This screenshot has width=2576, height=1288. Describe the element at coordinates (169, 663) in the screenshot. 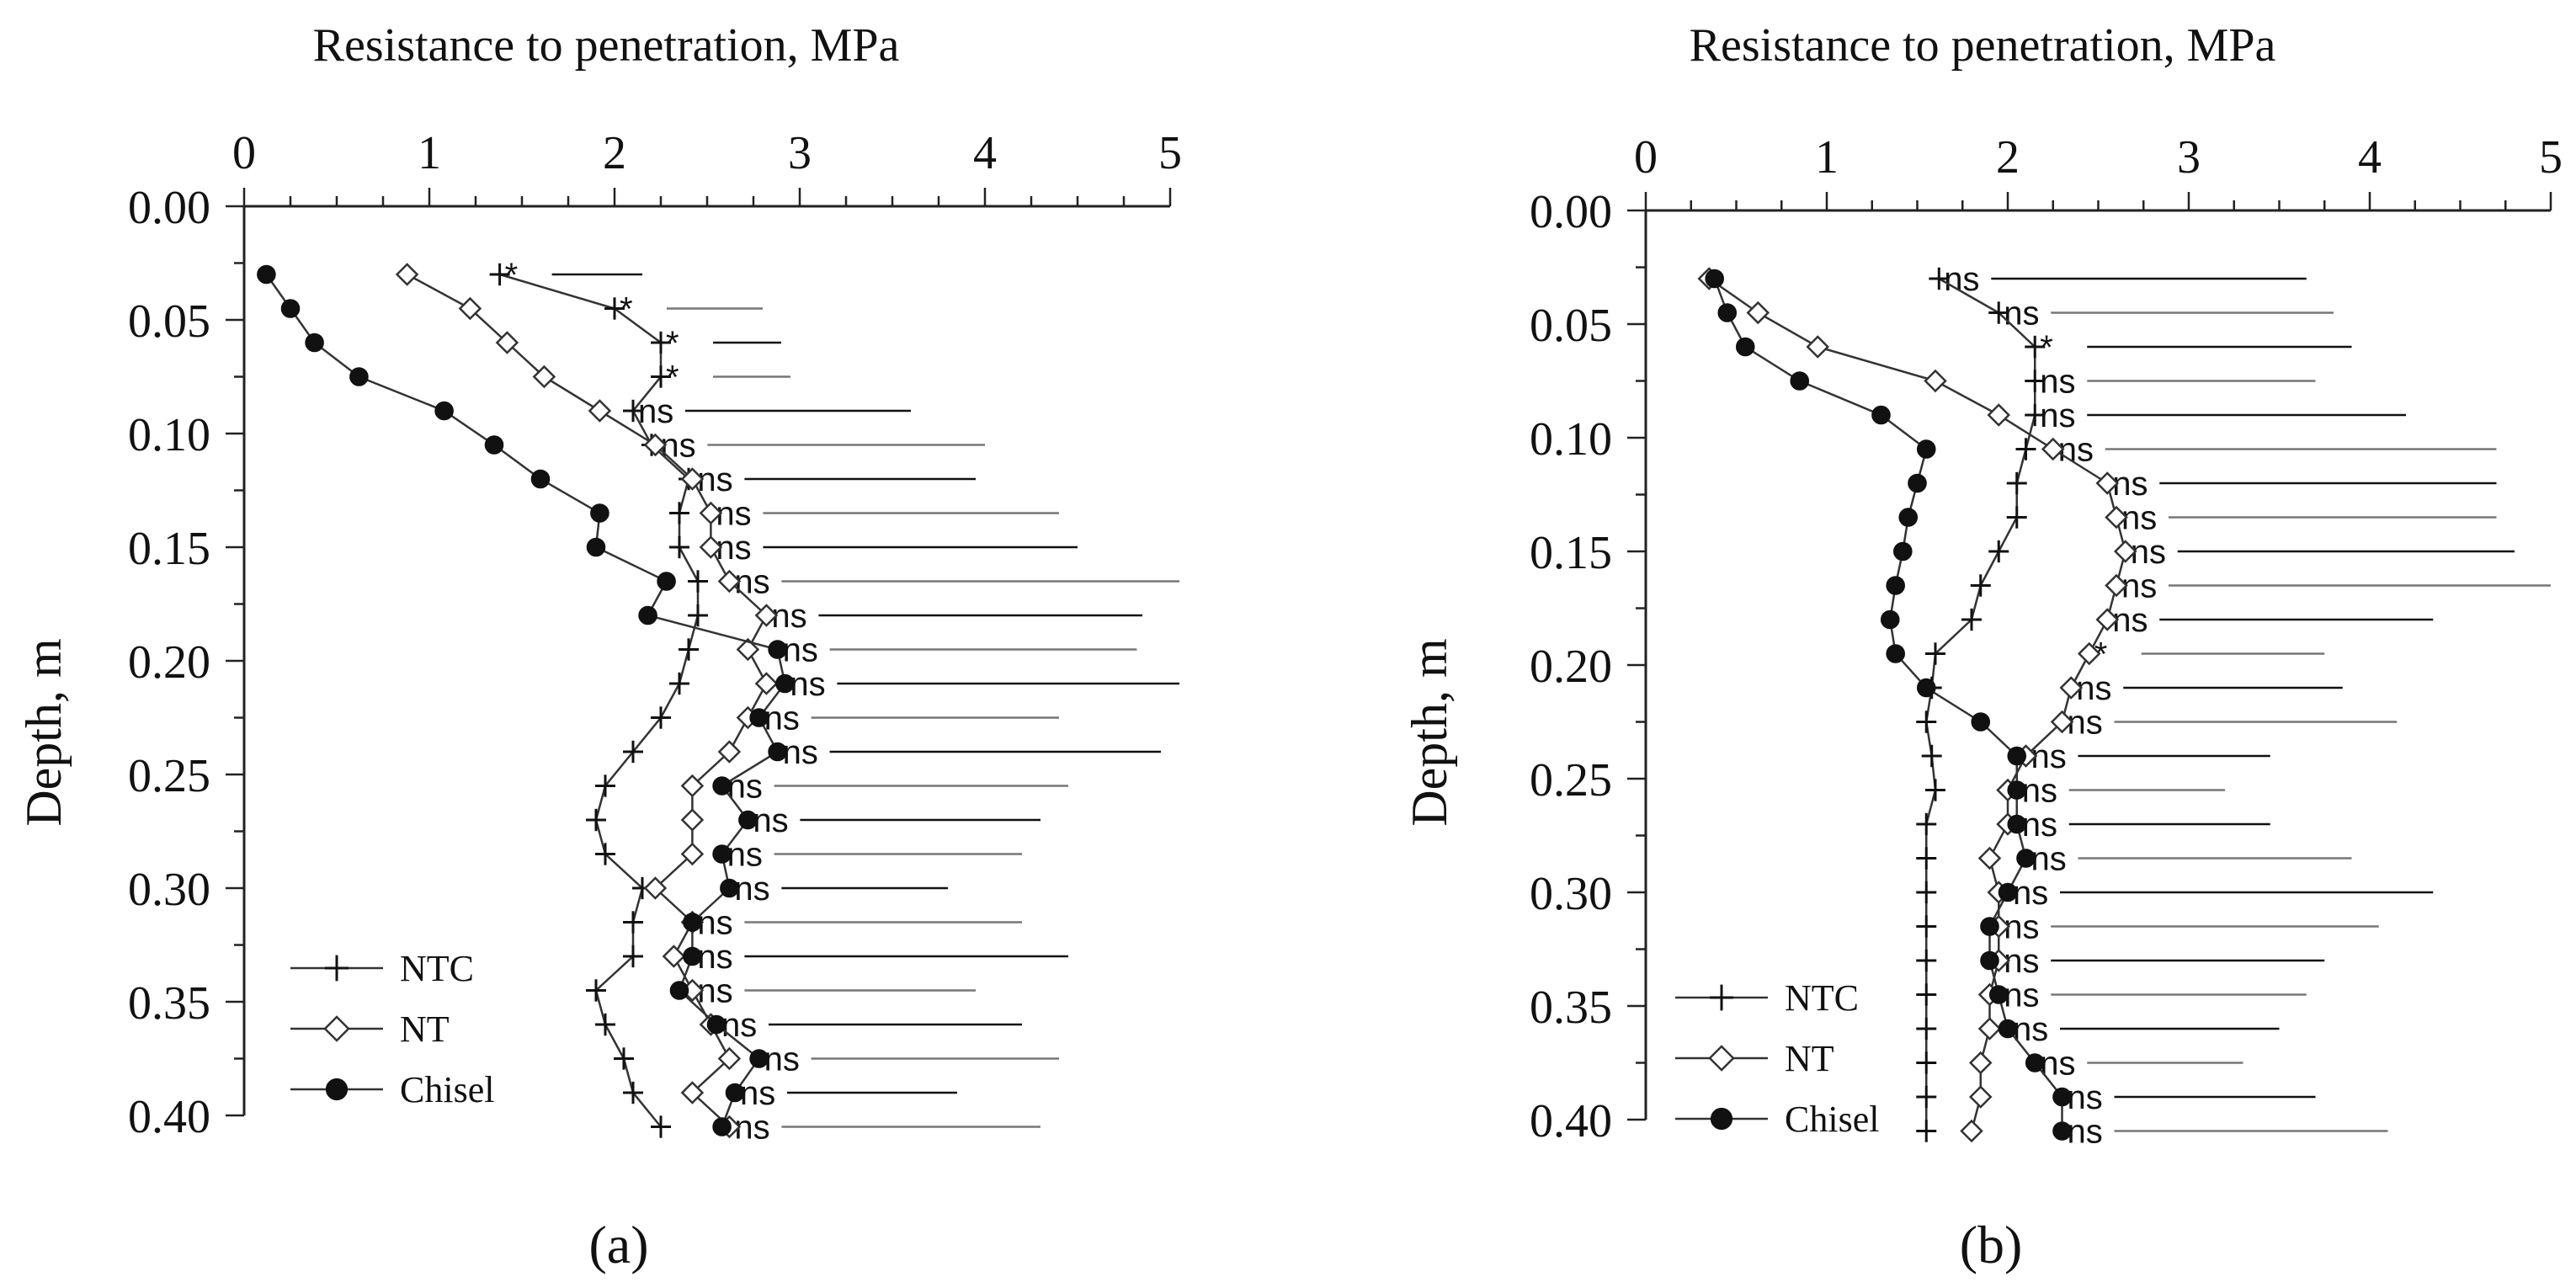

I see `panel-a-y-tick-label: 0.20` at that location.